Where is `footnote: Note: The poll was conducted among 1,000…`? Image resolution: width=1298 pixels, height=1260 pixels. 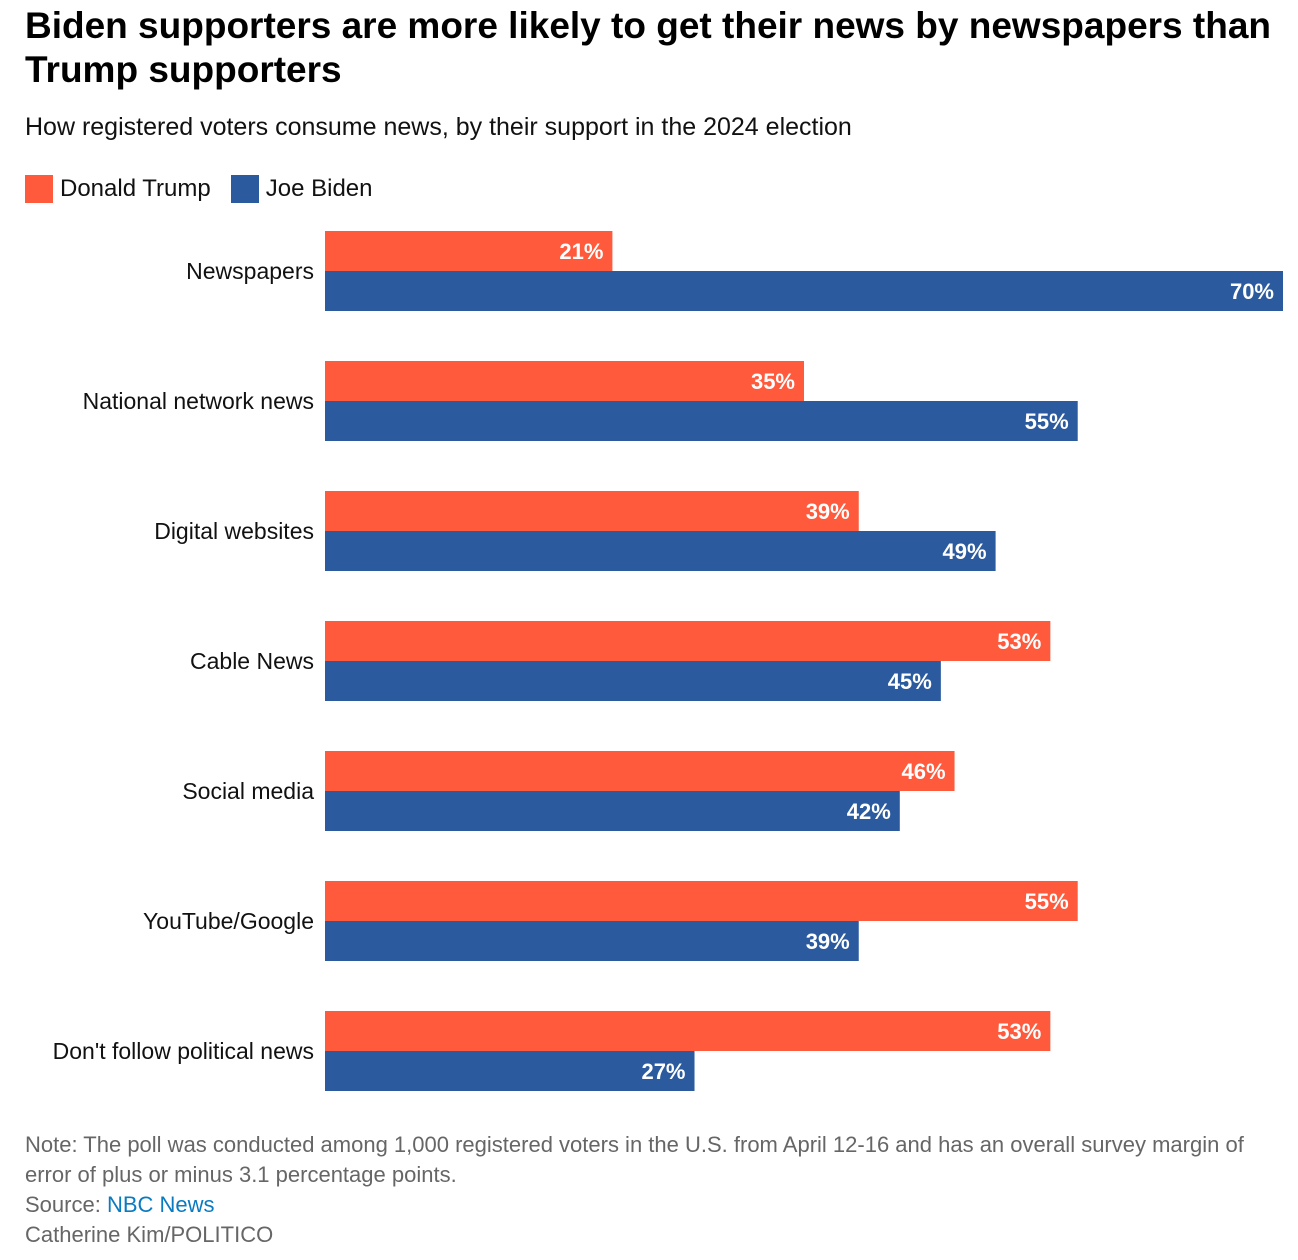
footnote: Note: The poll was conducted among 1,000… is located at coordinates (634, 1159).